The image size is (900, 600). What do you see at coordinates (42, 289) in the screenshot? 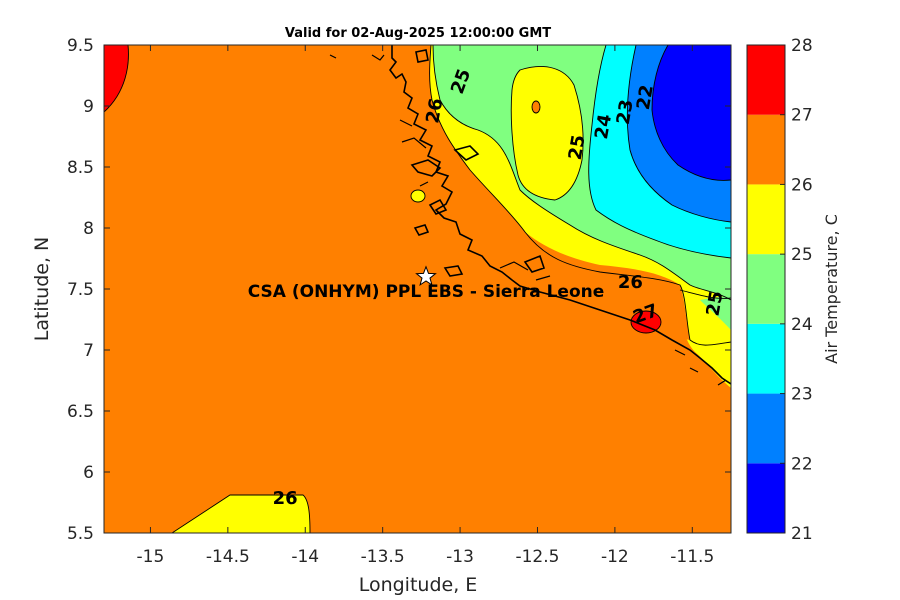
I see `y-axis-label: Latitude, N` at bounding box center [42, 289].